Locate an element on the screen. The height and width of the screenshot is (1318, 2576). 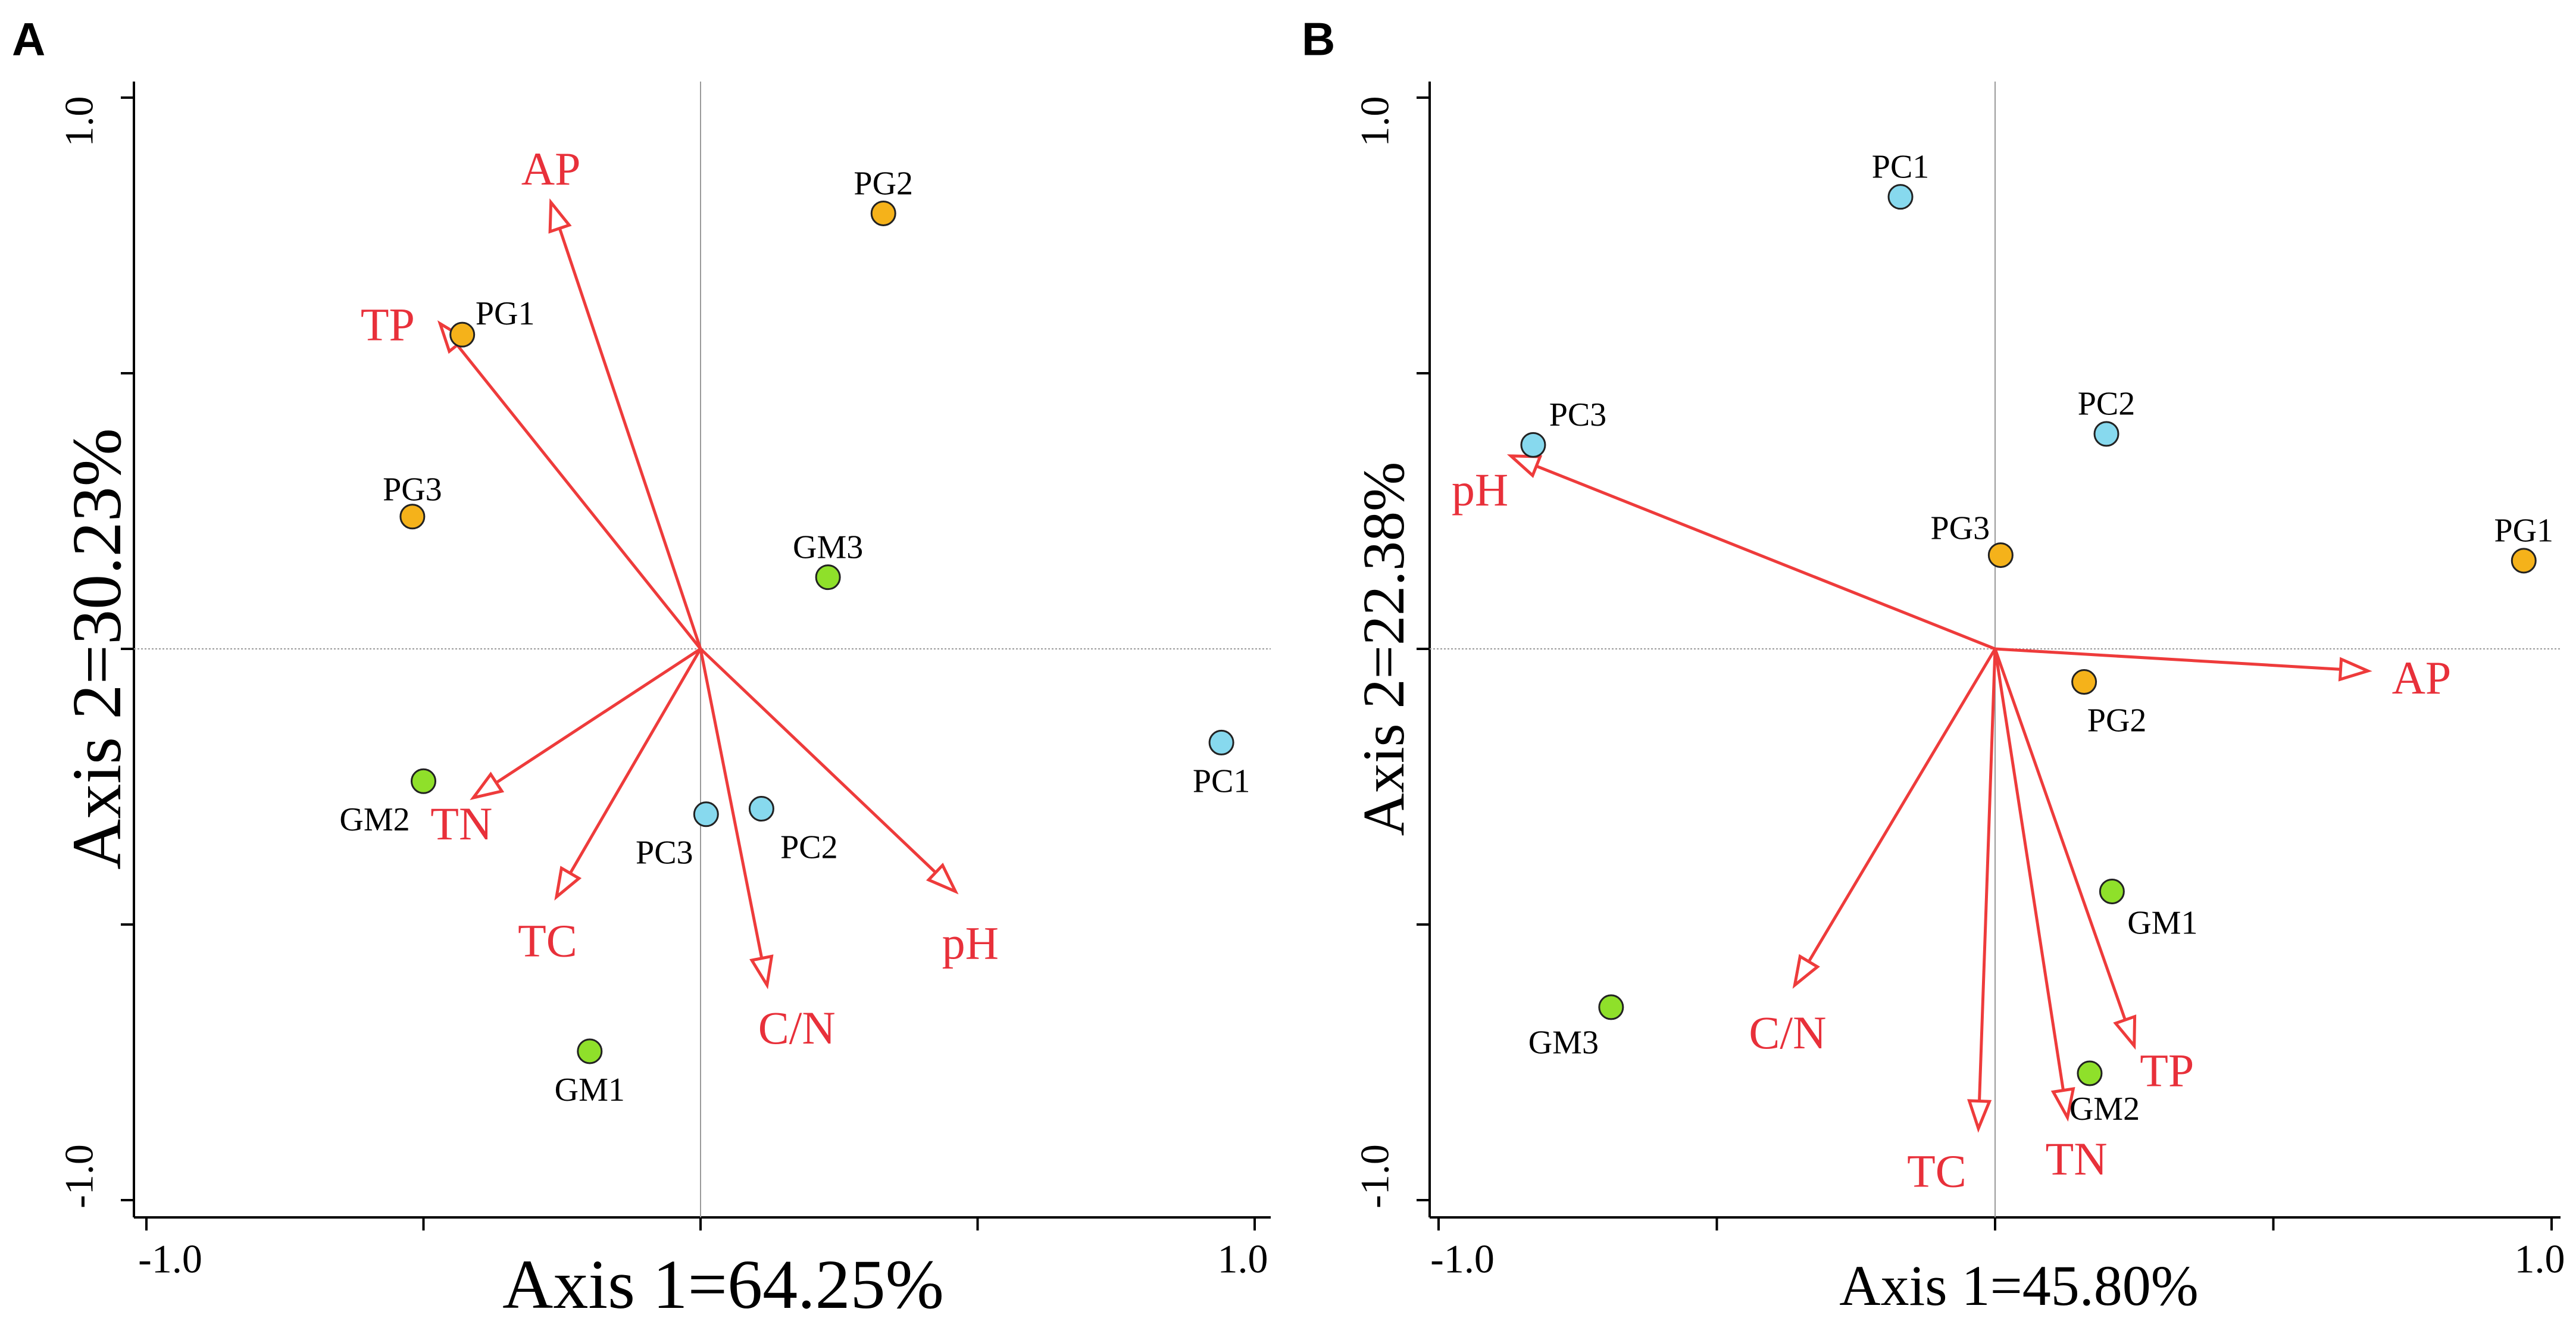
x-axis-title: Axis 1=45.80% is located at coordinates (2018, 1285).